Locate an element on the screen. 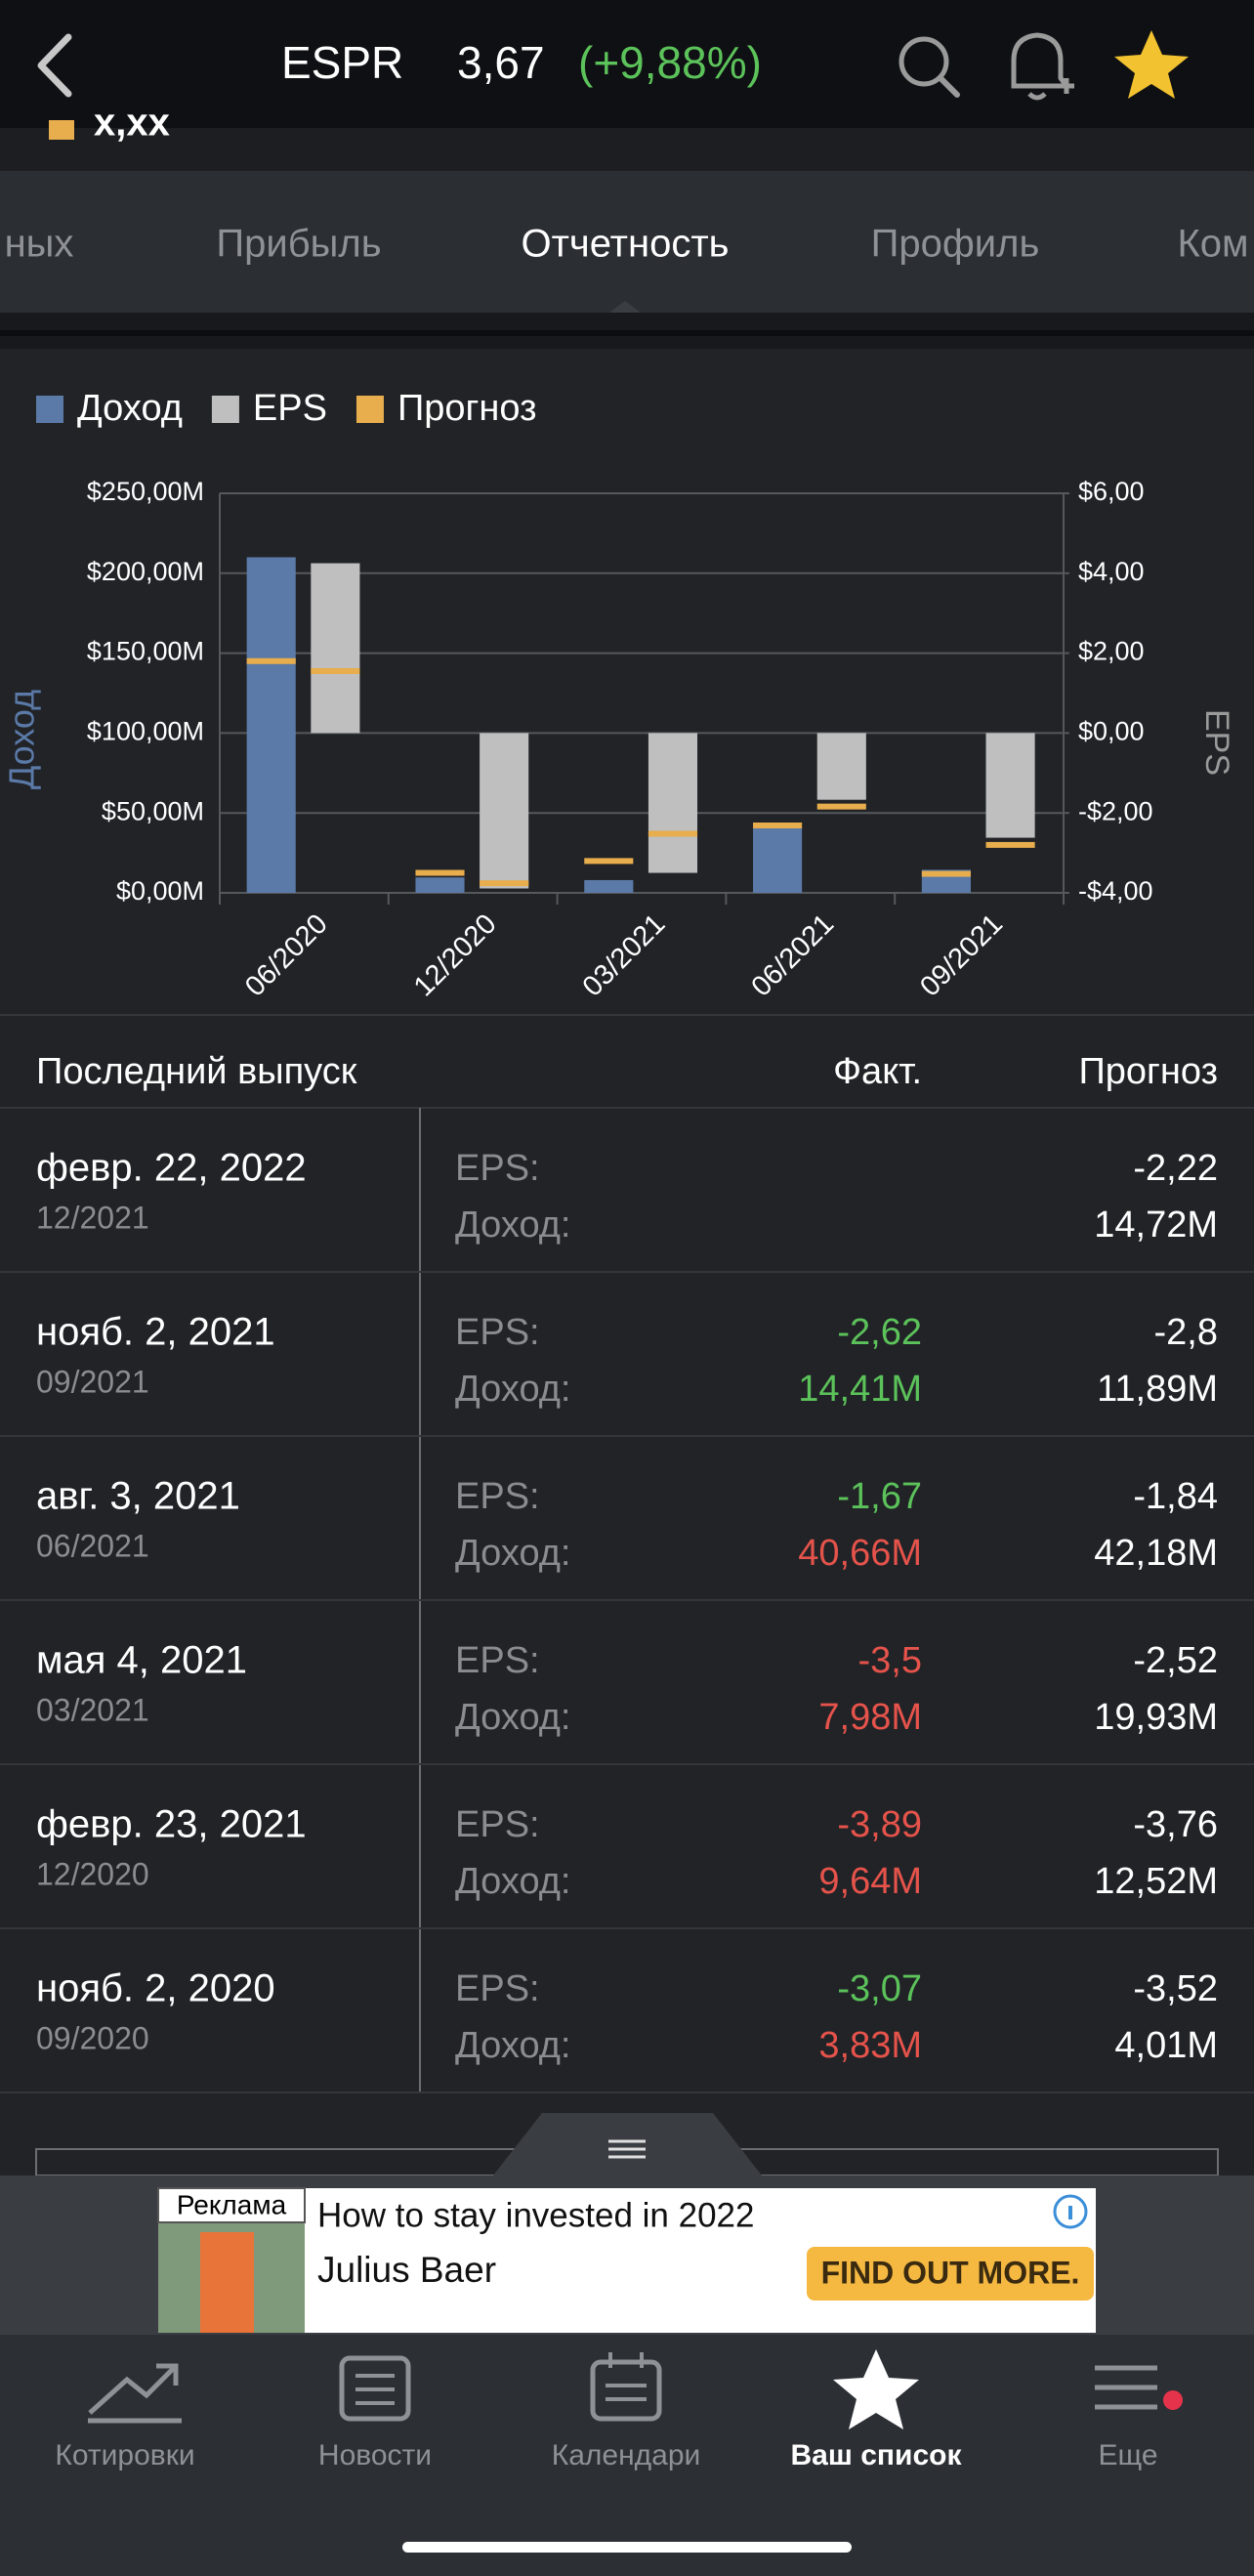  release-date: февр. 23, 2021 is located at coordinates (171, 1824).